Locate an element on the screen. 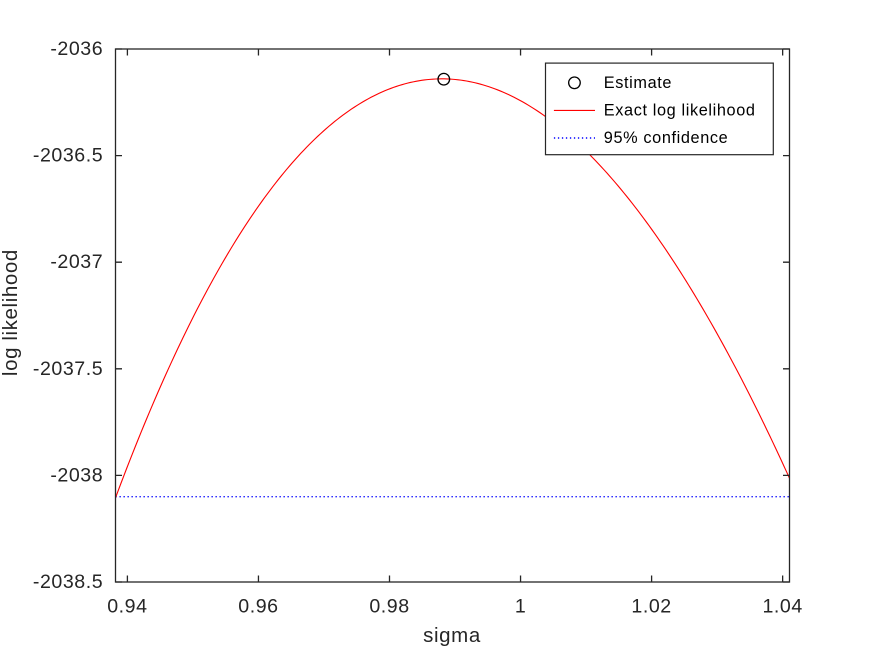  svg-text: 1.02 is located at coordinates (651, 607).